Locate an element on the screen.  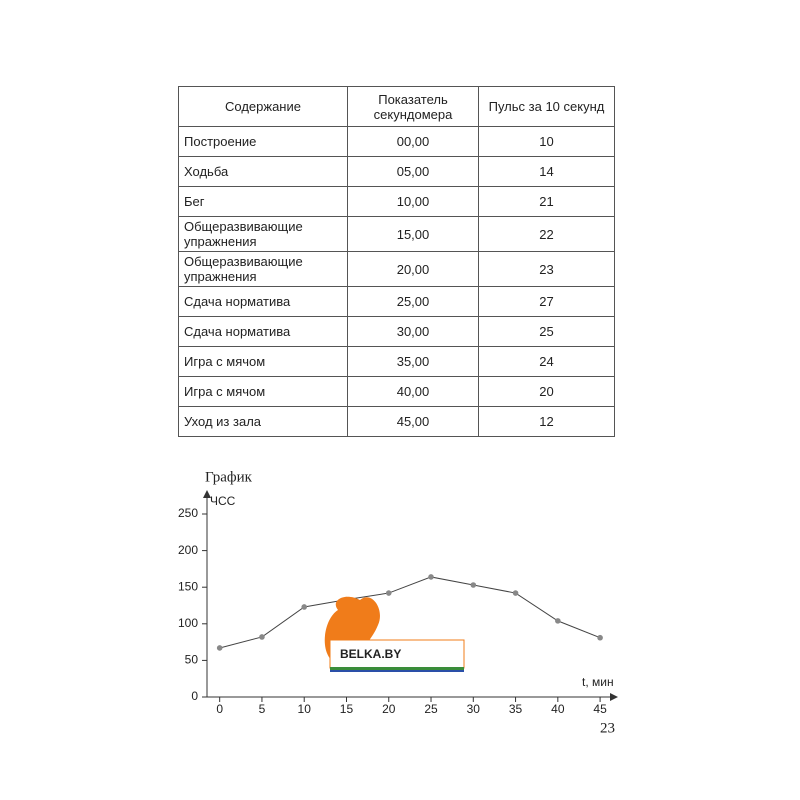
header-cell: Содержание is located at coordinates (263, 106).